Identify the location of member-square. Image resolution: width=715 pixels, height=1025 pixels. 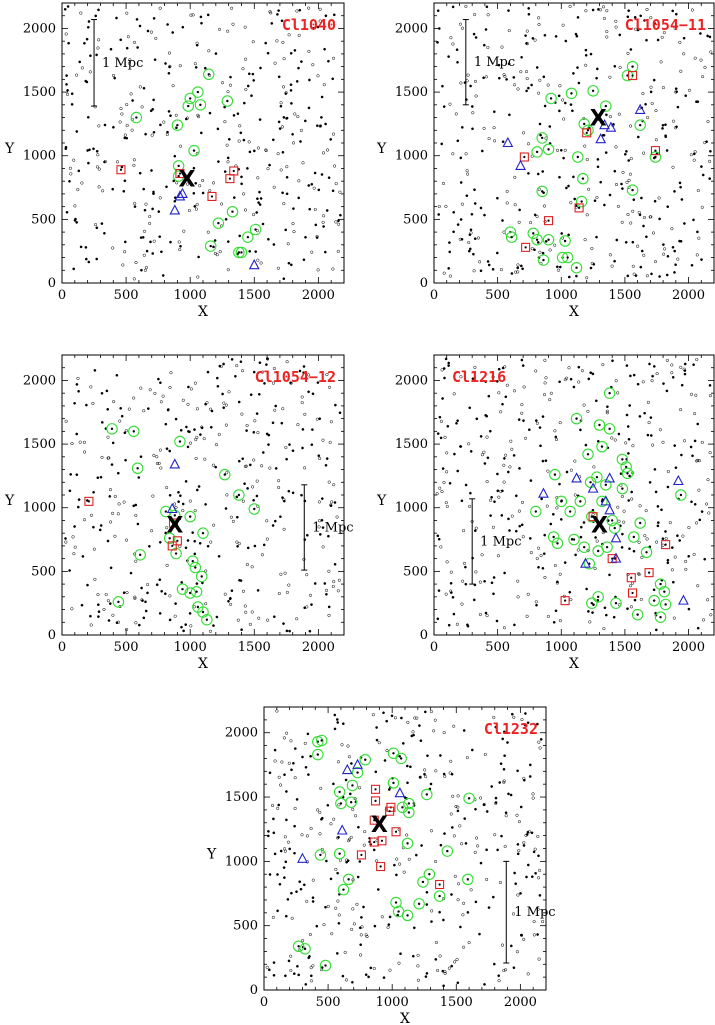
(89, 501).